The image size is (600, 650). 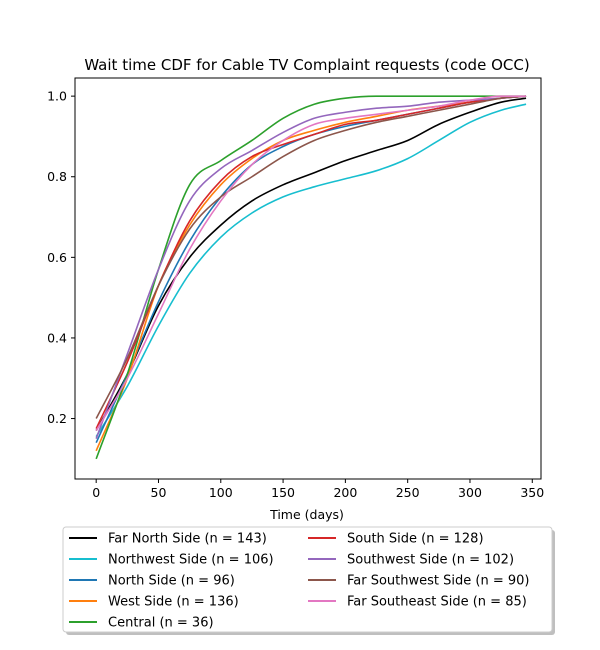 What do you see at coordinates (532, 492) in the screenshot?
I see `x-tick-label: 350` at bounding box center [532, 492].